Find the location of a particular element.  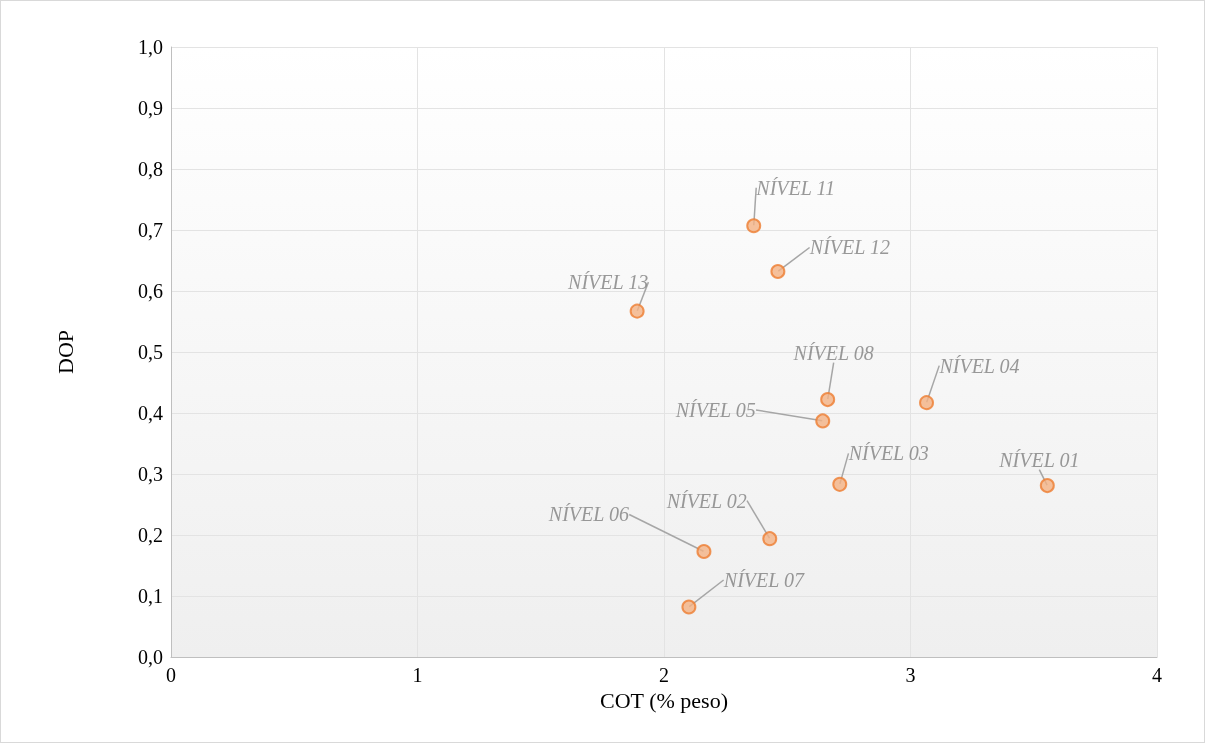

annotation: NÍVEL 03 is located at coordinates (888, 453).